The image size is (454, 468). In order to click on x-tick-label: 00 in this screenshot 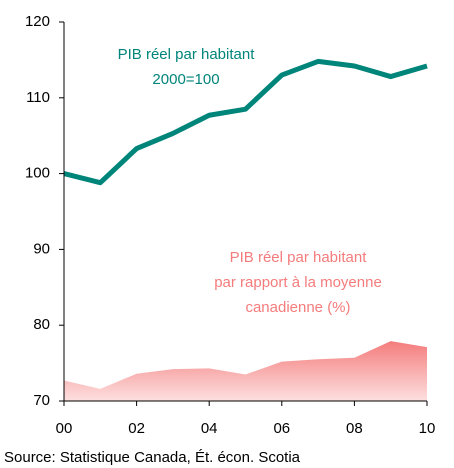, I will do `click(64, 428)`.